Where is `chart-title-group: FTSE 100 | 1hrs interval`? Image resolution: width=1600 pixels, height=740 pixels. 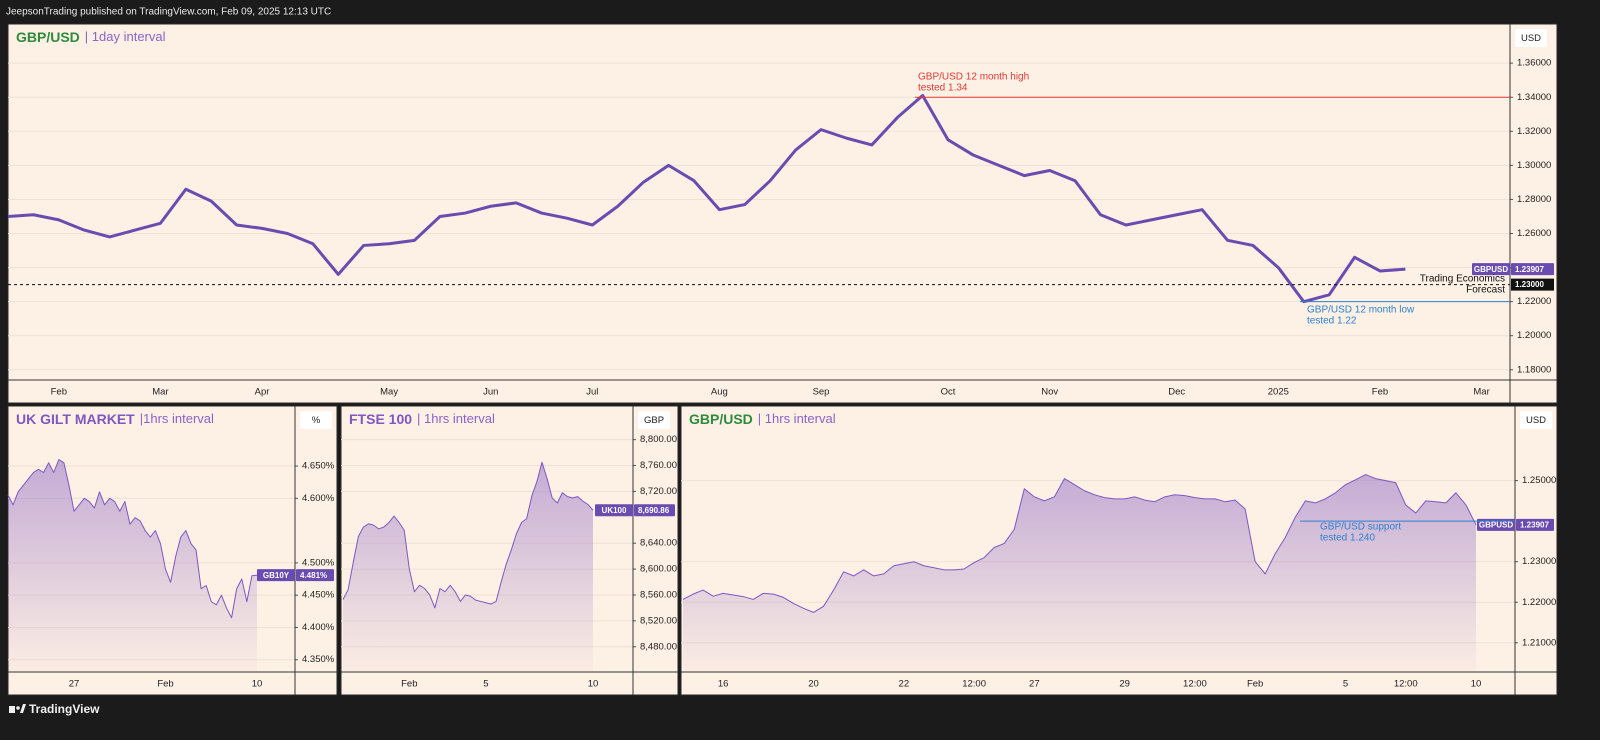
chart-title-group: FTSE 100 | 1hrs interval is located at coordinates (422, 419).